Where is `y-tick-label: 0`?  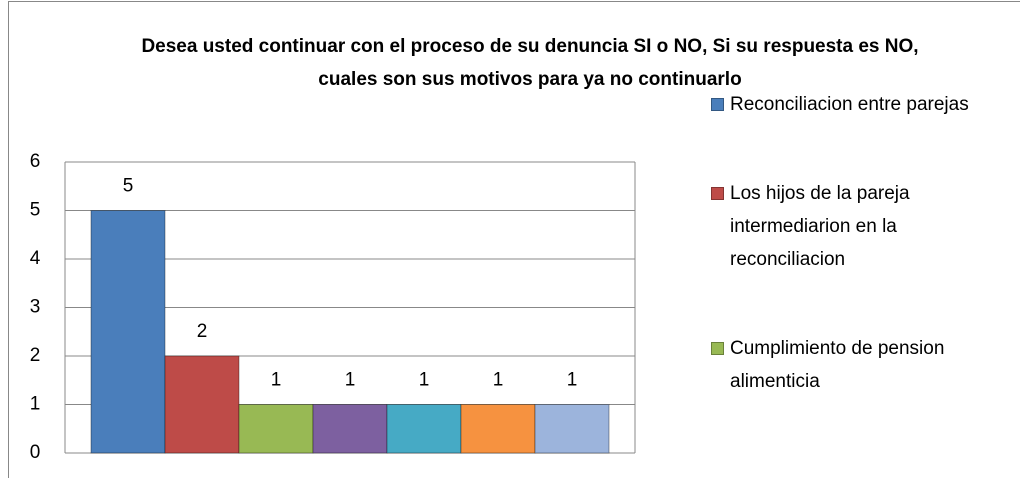
y-tick-label: 0 is located at coordinates (35, 452).